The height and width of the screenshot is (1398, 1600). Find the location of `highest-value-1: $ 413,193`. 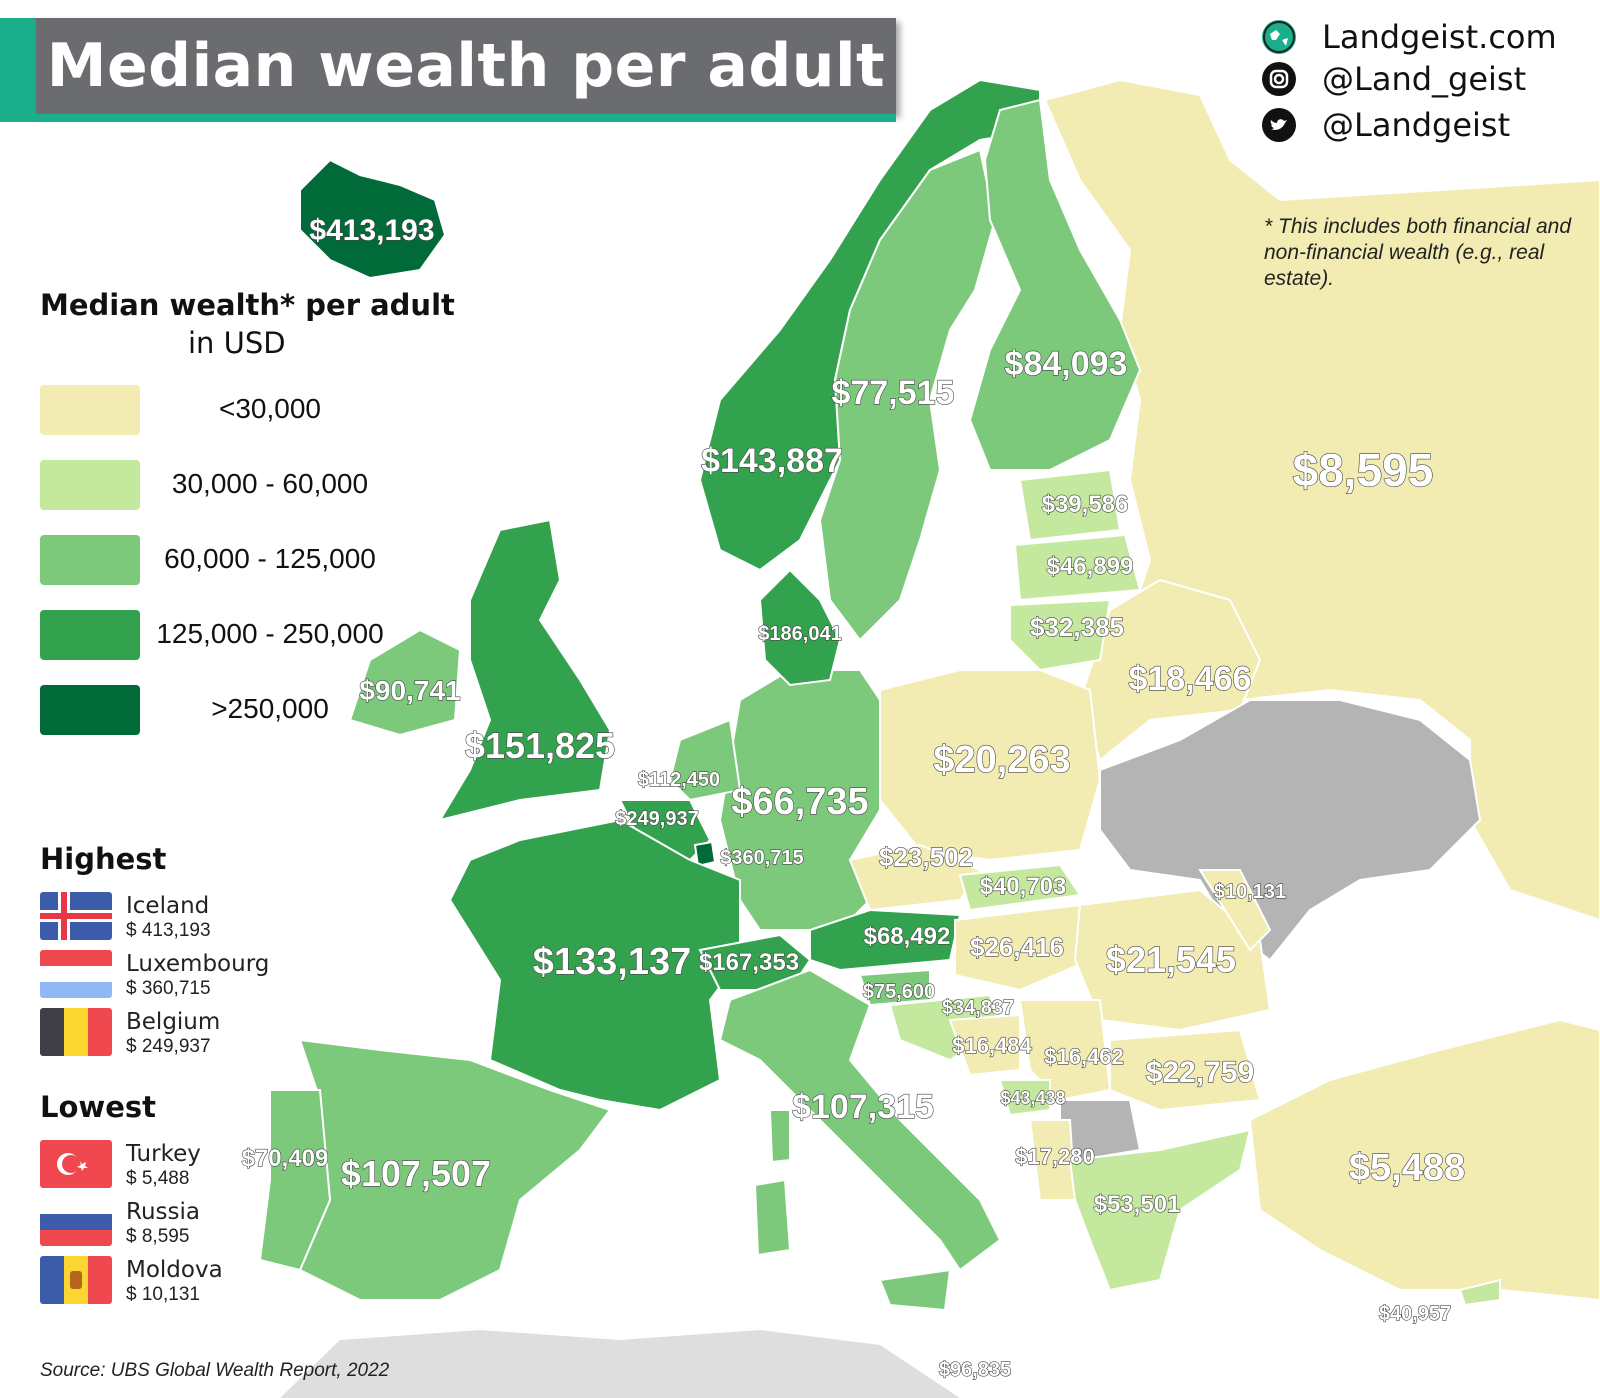

highest-value-1: $ 413,193 is located at coordinates (168, 930).